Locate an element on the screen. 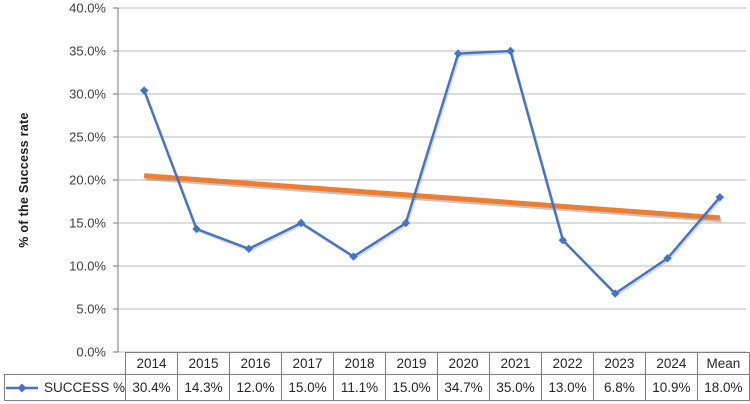 The image size is (750, 404). value-cell: 13.0% is located at coordinates (568, 387).